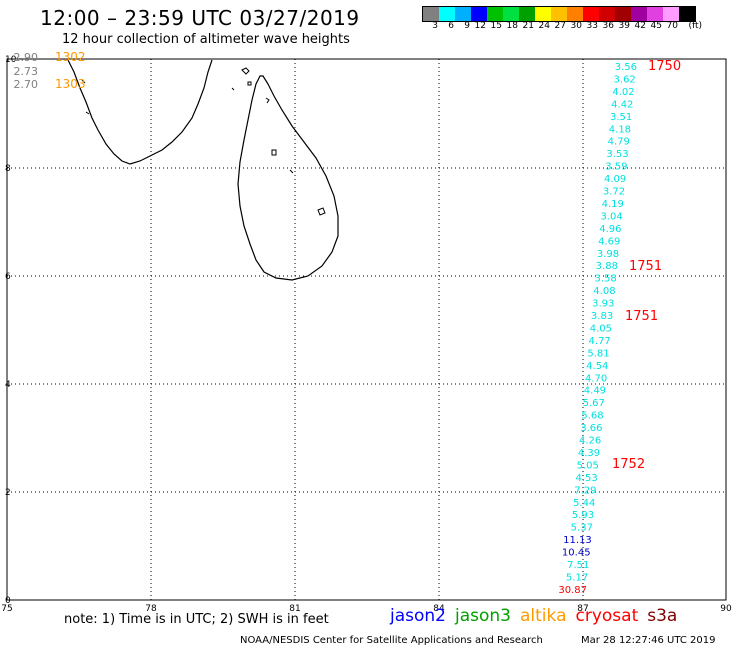 The image size is (740, 650). What do you see at coordinates (582, 528) in the screenshot?
I see `track-value: 5.37` at bounding box center [582, 528].